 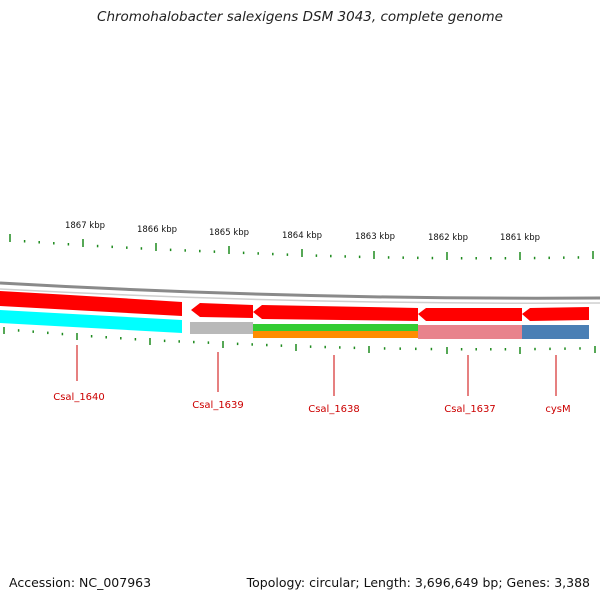 I want to click on feature-band-csal-1638-orange, so click(x=335, y=334).